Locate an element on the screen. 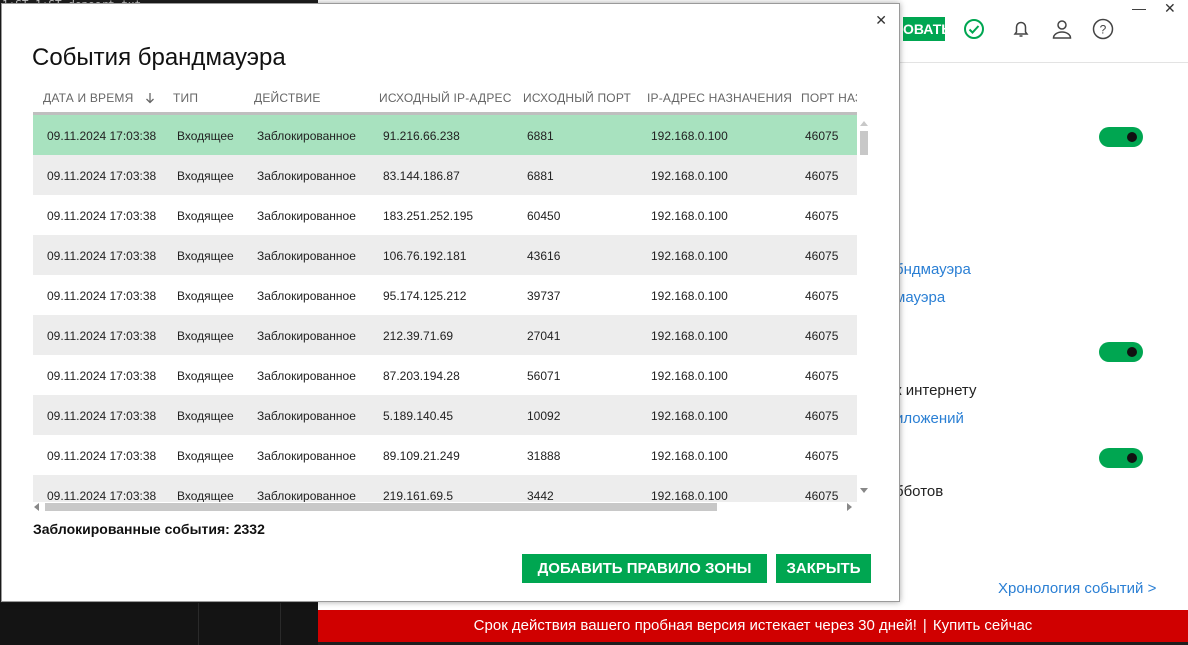 The image size is (1188, 645). bots-toggle is located at coordinates (1121, 458).